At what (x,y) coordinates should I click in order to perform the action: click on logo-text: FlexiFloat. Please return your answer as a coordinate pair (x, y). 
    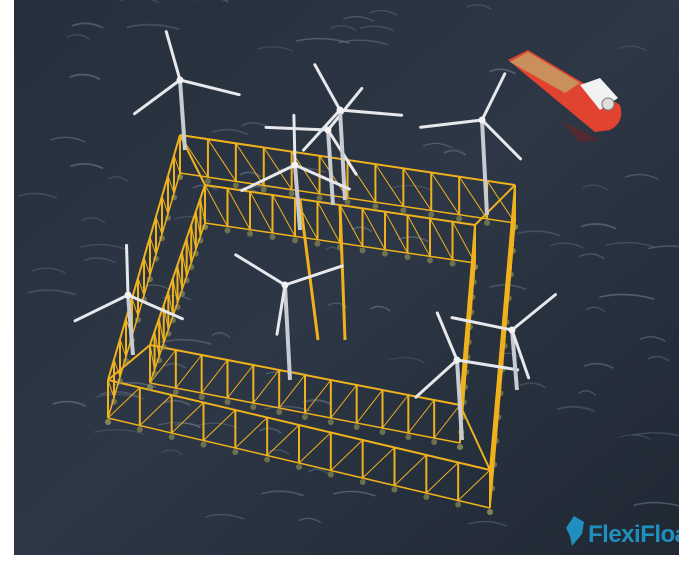
    Looking at the image, I should click on (633, 534).